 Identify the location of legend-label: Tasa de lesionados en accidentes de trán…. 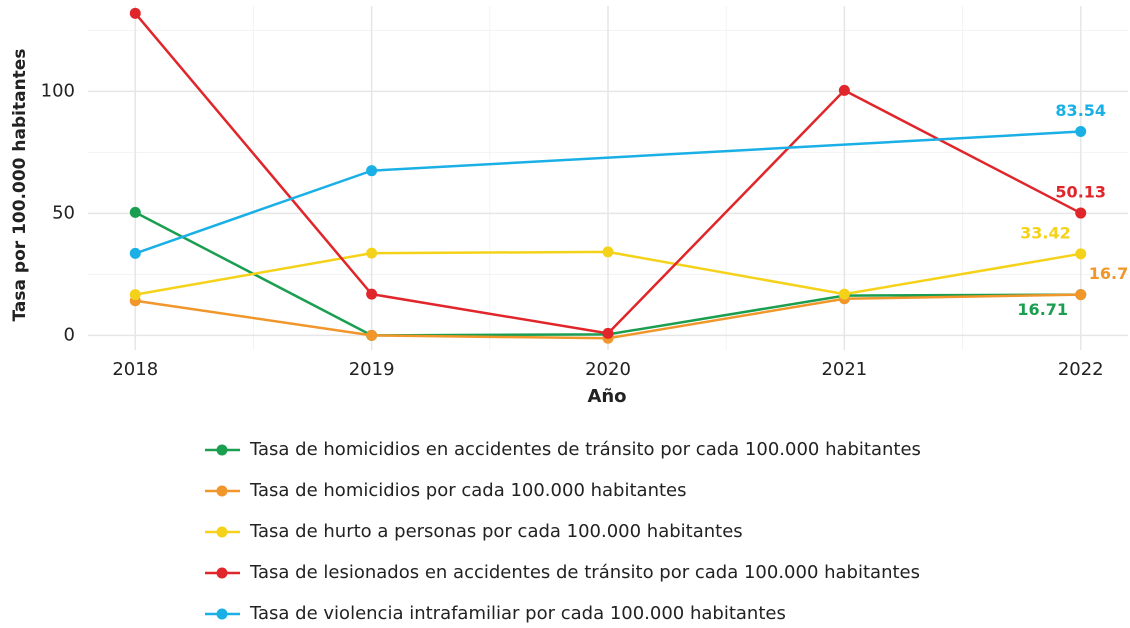
(584, 572).